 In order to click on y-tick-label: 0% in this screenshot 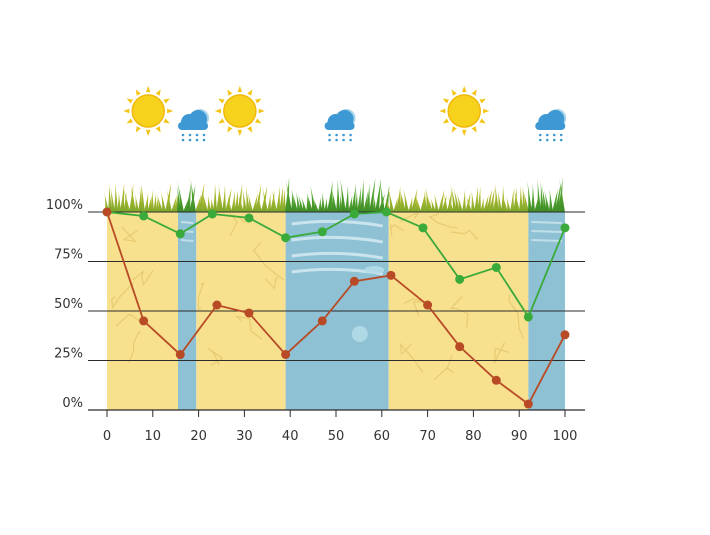, I will do `click(72, 403)`.